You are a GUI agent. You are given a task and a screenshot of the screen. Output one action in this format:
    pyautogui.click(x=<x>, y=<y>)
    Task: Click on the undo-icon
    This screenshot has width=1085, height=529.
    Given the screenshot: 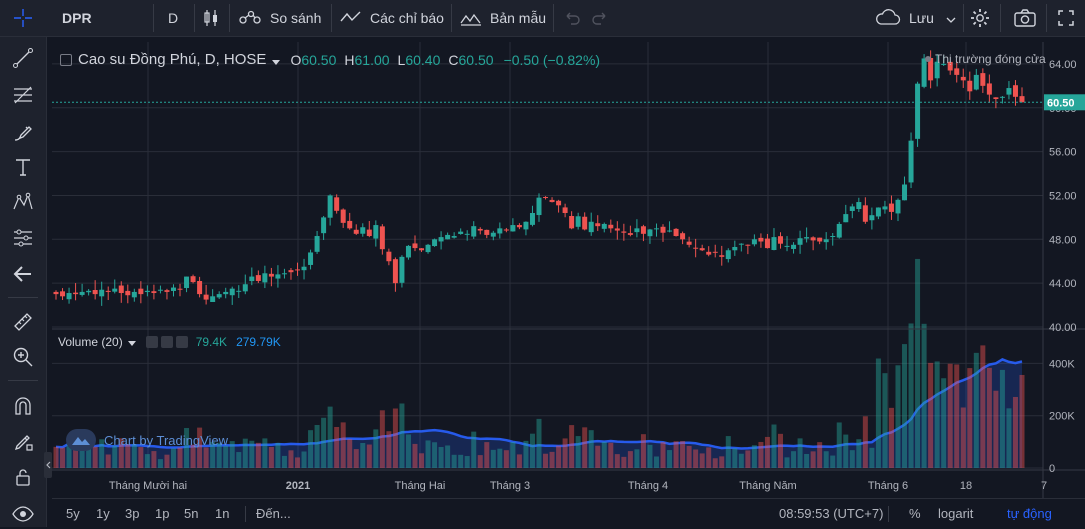 What is the action you would take?
    pyautogui.click(x=572, y=18)
    